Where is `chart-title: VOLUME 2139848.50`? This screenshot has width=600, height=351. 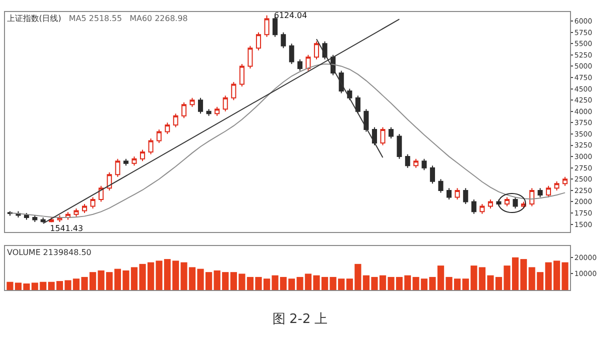 chart-title: VOLUME 2139848.50 is located at coordinates (49, 252).